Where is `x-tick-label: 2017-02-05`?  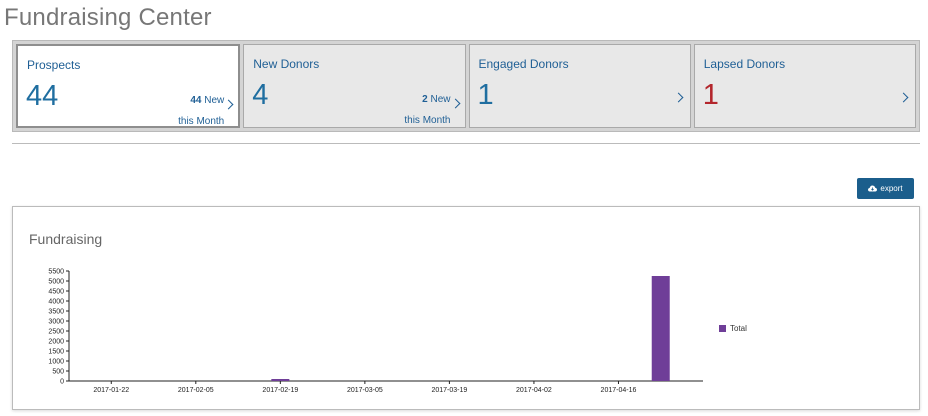 x-tick-label: 2017-02-05 is located at coordinates (196, 390).